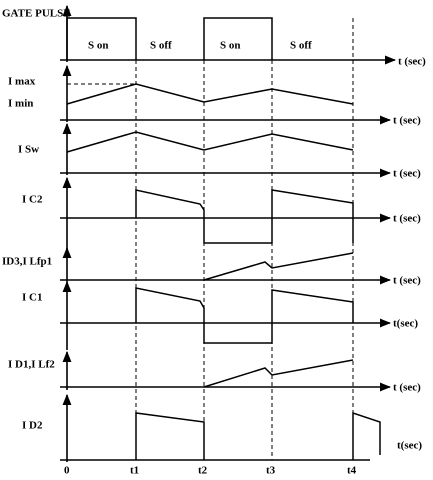 The image size is (433, 480). Describe the element at coordinates (271, 471) in the screenshot. I see `time-label: t3` at that location.